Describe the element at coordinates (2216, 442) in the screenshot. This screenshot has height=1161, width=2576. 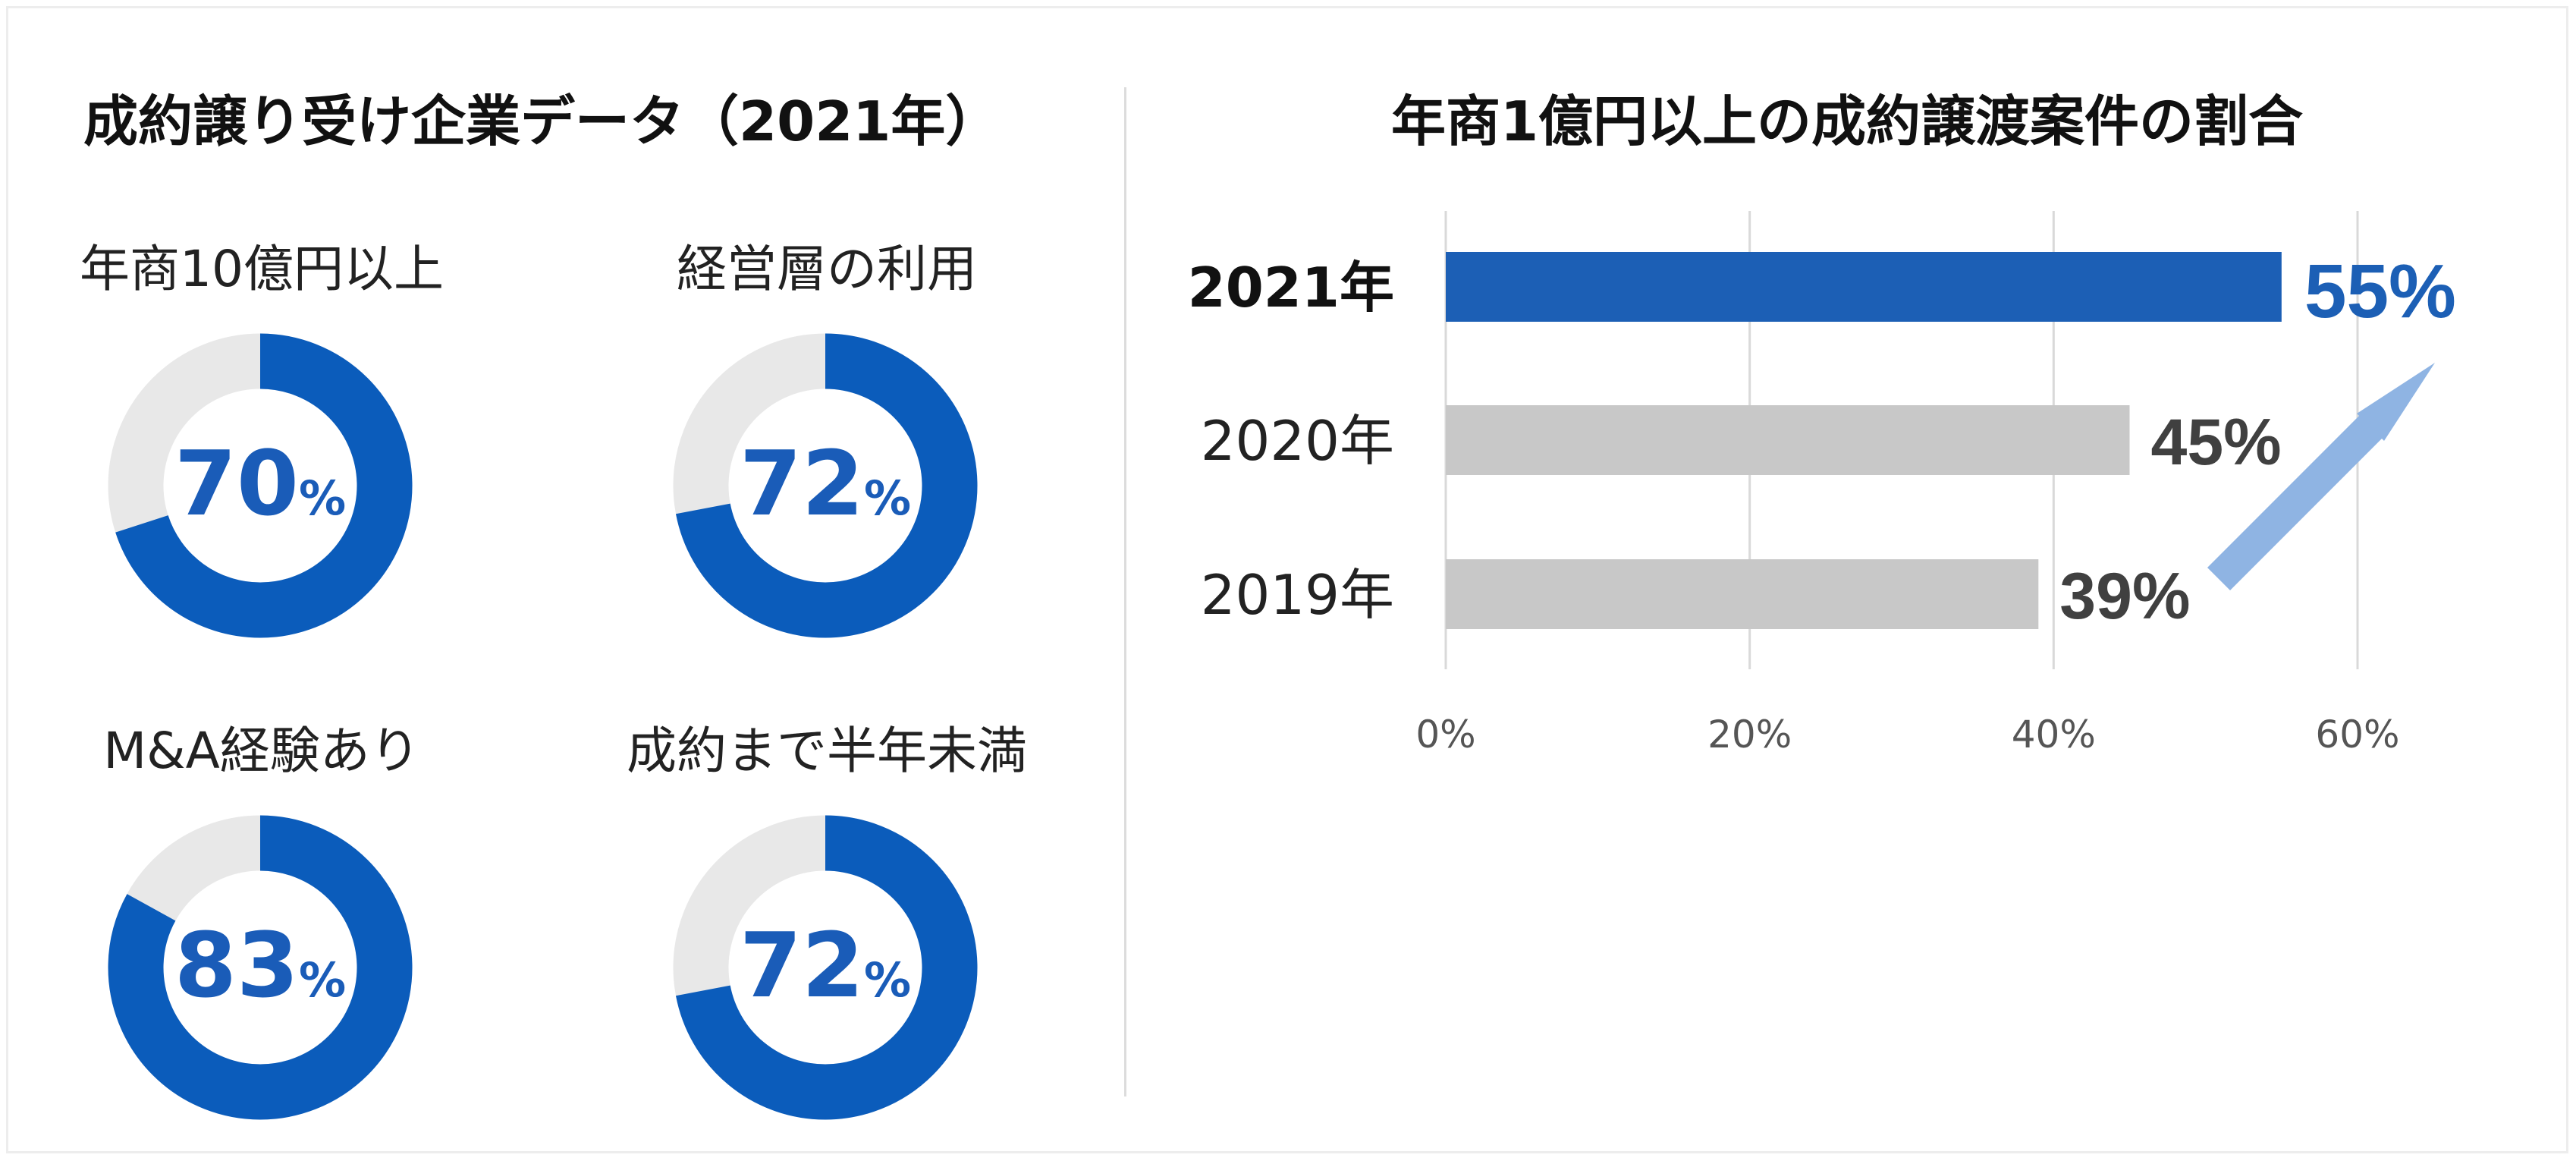
I see `data-label: 45%` at that location.